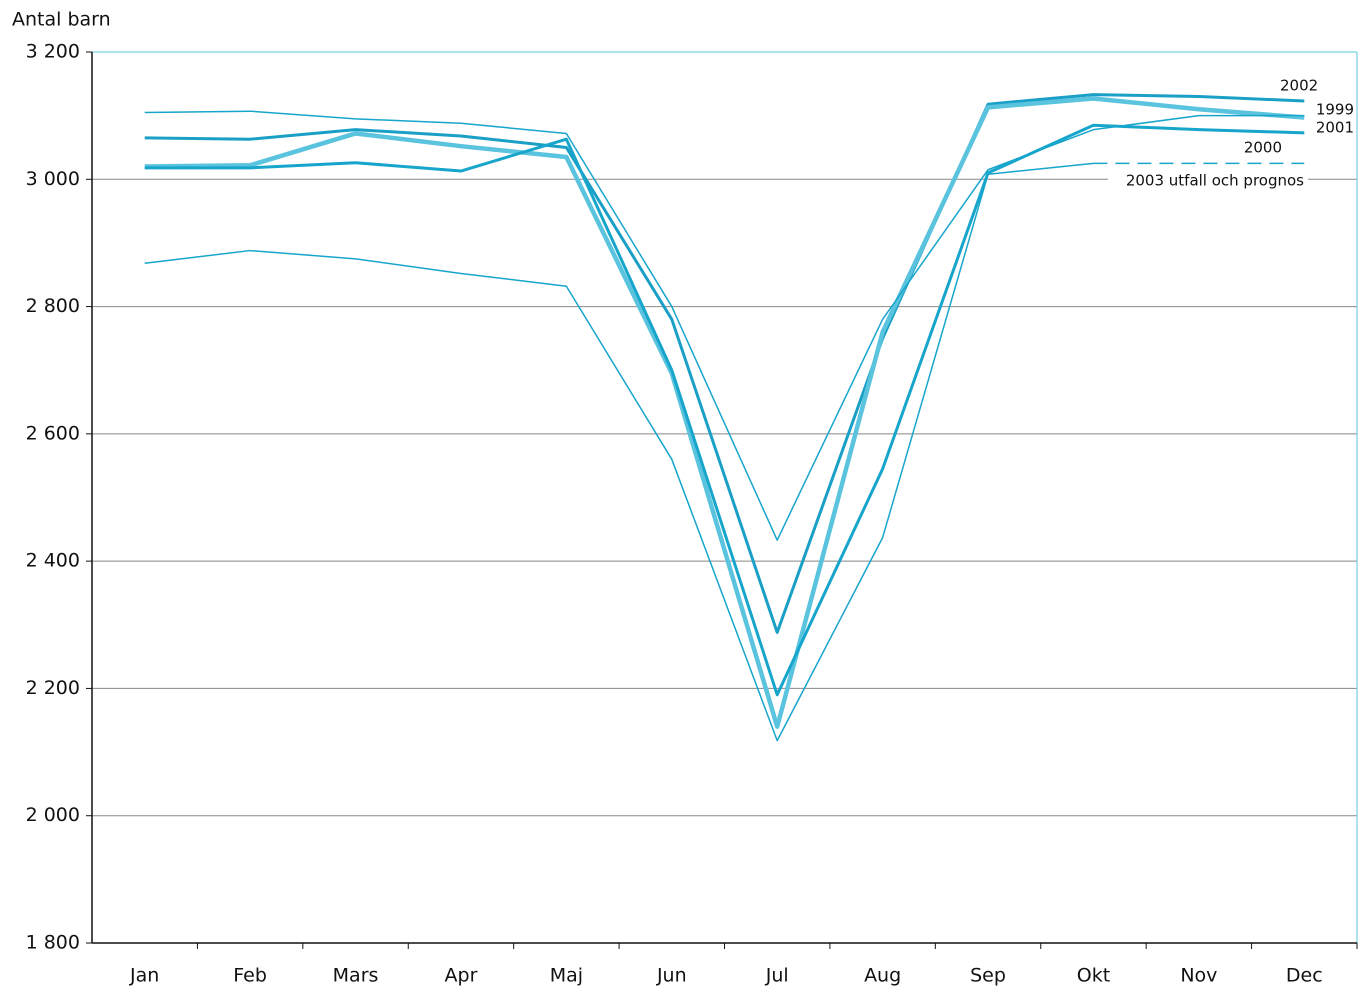 The width and height of the screenshot is (1360, 995). Describe the element at coordinates (461, 976) in the screenshot. I see `x-tick-label: Apr` at that location.